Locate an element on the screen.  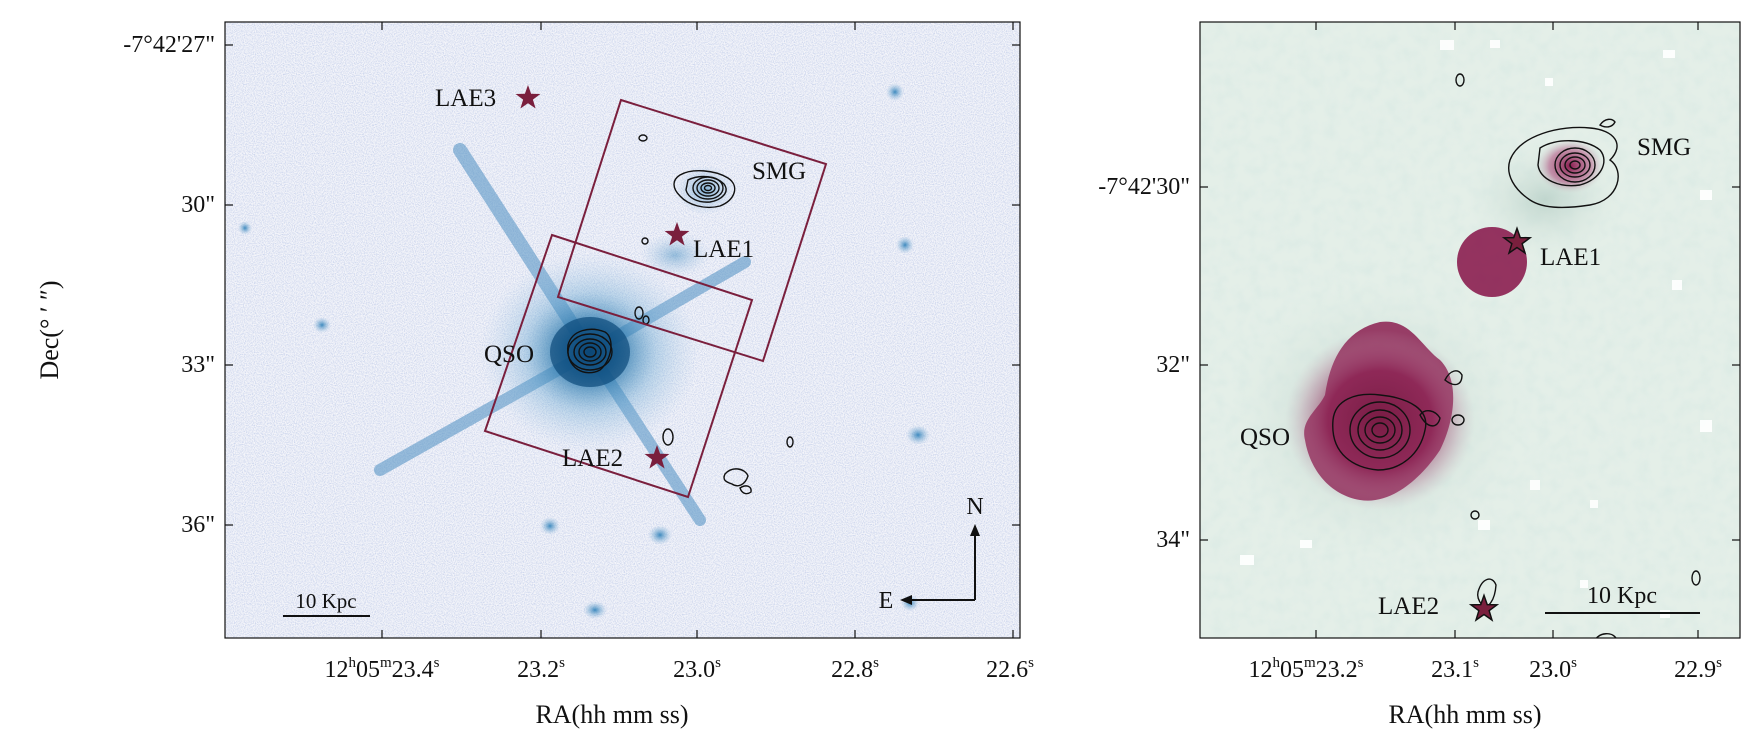
north-arrow-icon is located at coordinates (975, 530).